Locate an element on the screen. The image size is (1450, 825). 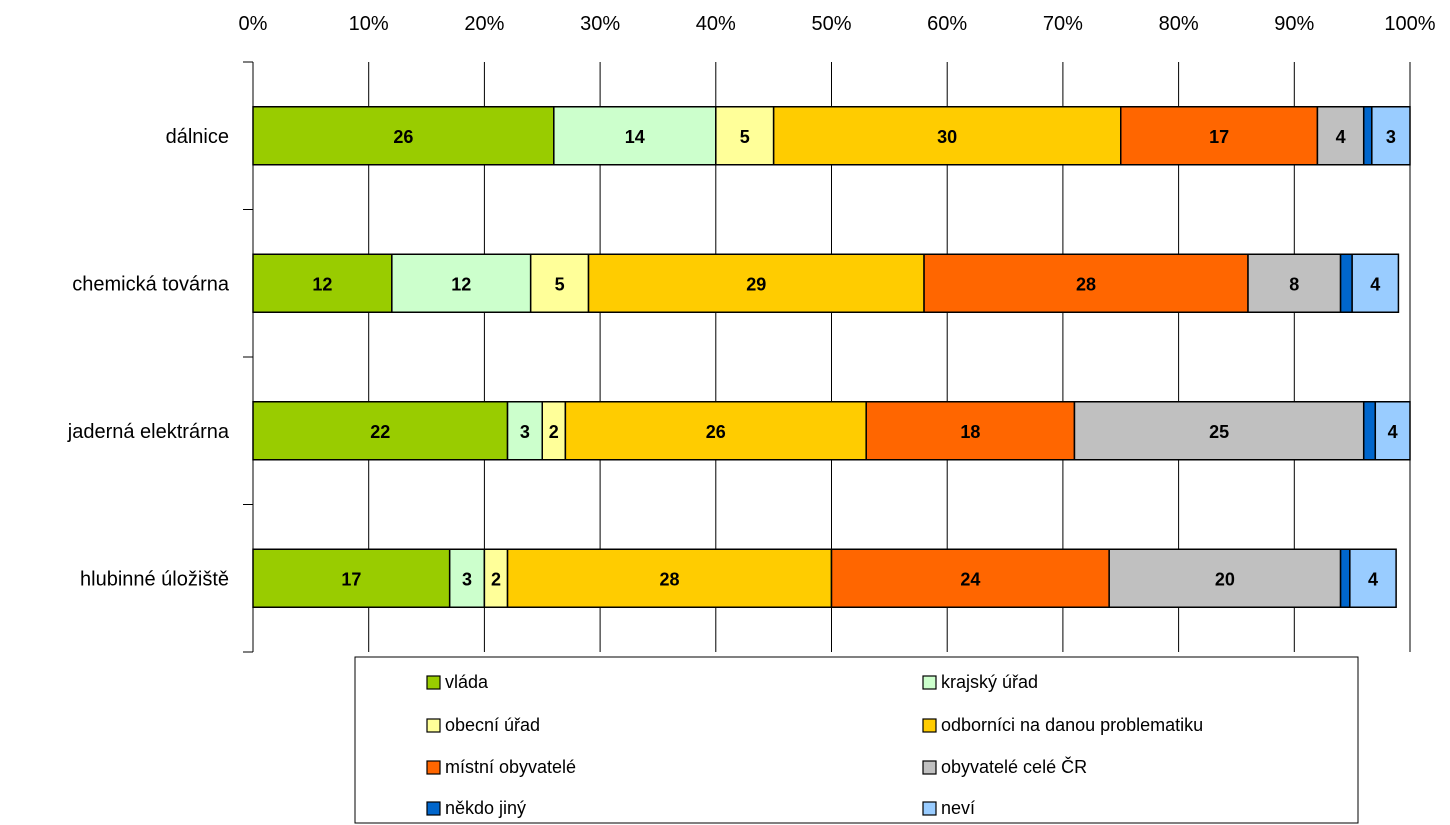
x-tick-label: 90% is located at coordinates (1294, 24).